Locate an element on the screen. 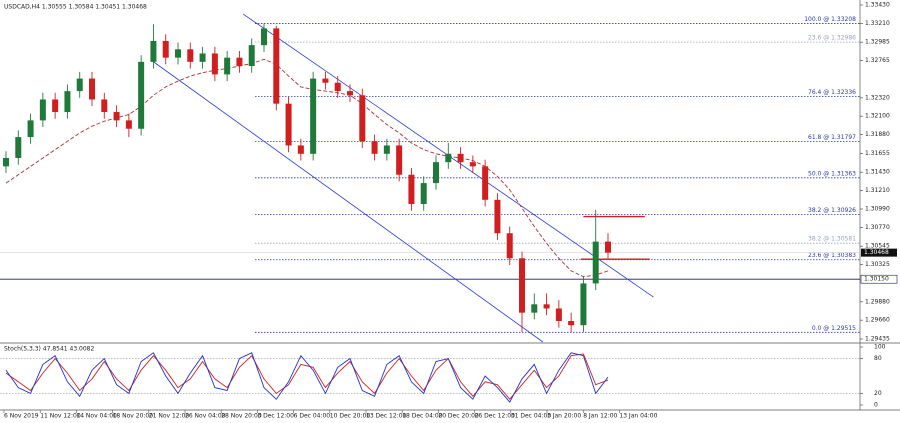 The image size is (900, 423). stoch-tick-label: 0 is located at coordinates (876, 405).